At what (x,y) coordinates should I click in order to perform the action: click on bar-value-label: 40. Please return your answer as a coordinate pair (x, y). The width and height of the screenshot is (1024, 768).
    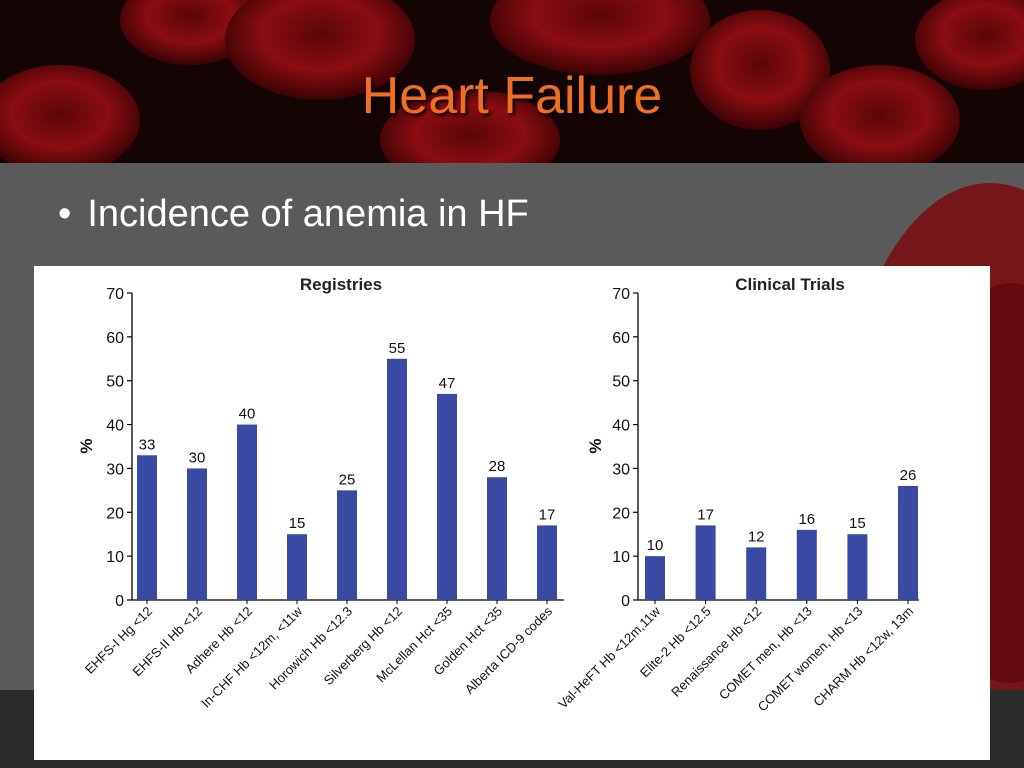
    Looking at the image, I should click on (247, 414).